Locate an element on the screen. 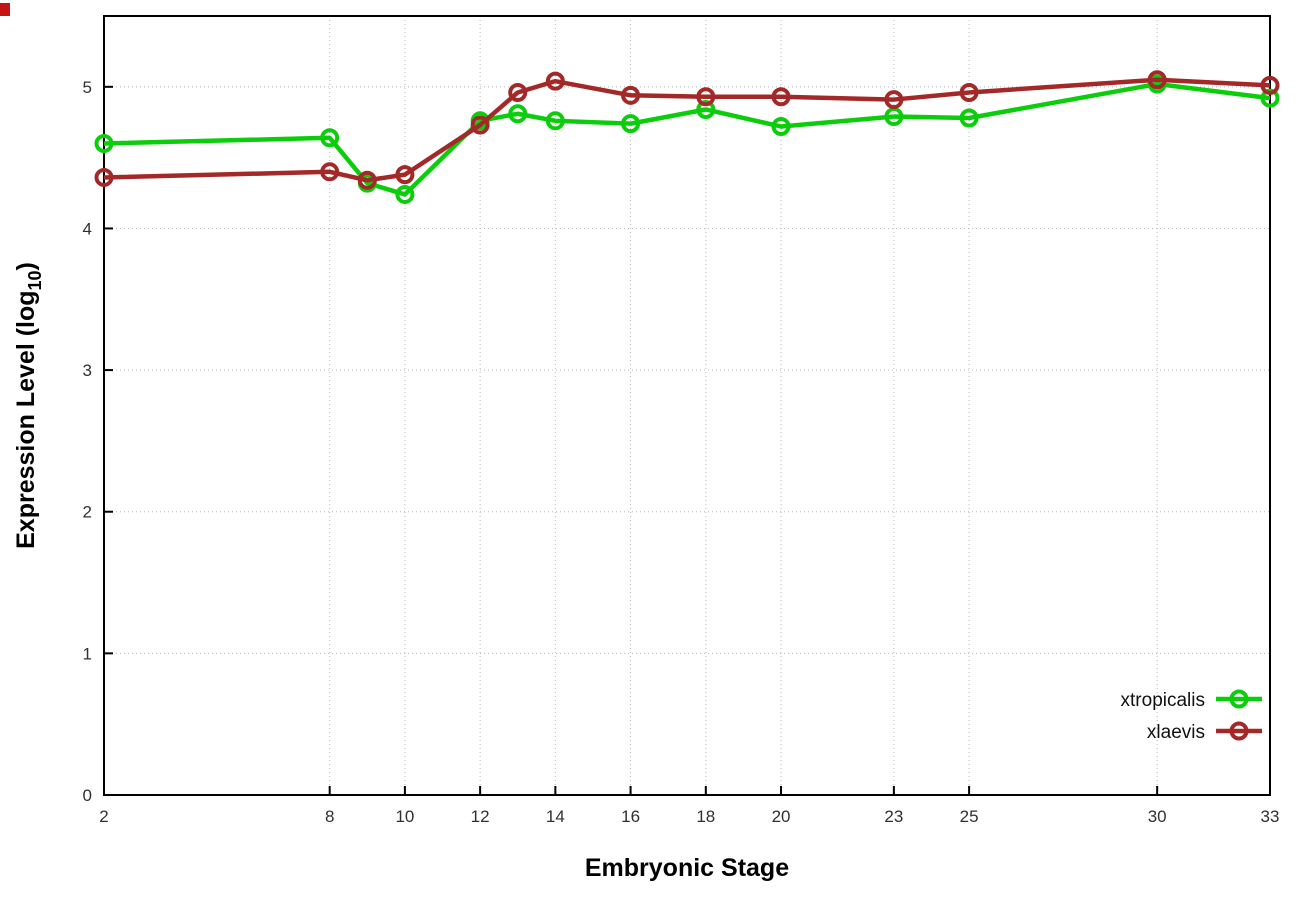  legend-marker-xlaevis-icon is located at coordinates (1239, 731).